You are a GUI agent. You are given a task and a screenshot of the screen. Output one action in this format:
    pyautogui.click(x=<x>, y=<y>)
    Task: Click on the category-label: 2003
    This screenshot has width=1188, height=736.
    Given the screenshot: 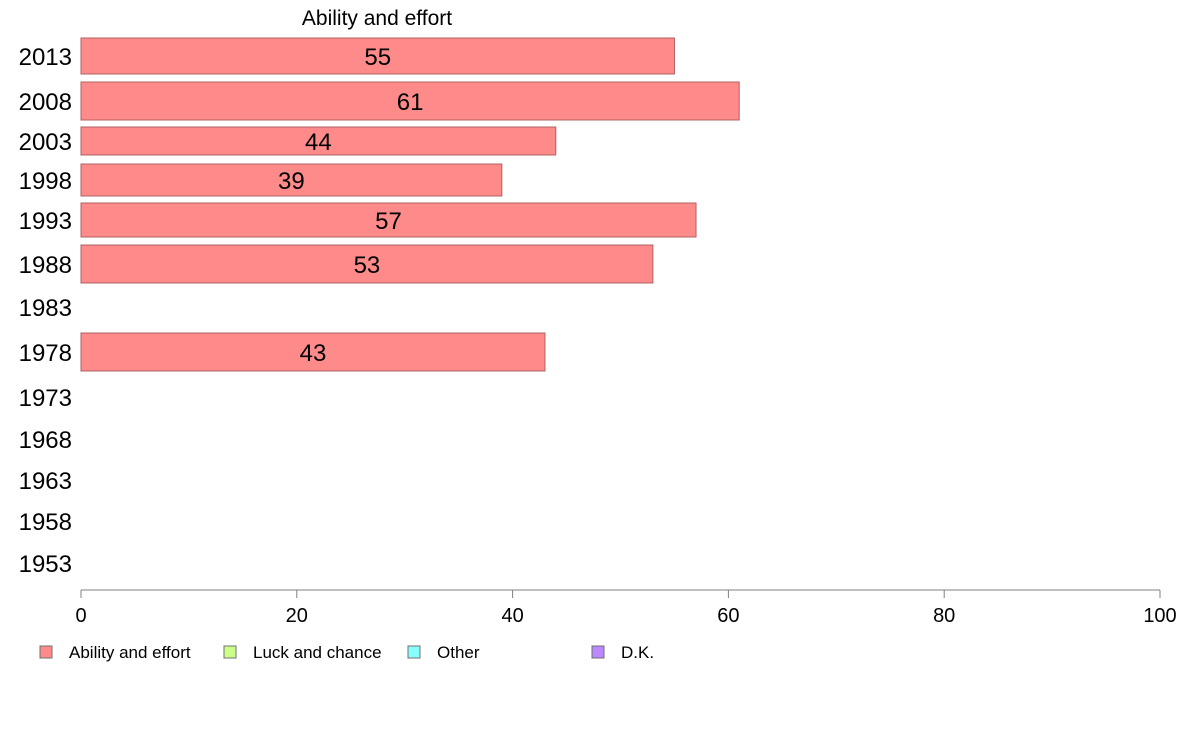 What is the action you would take?
    pyautogui.click(x=45, y=142)
    